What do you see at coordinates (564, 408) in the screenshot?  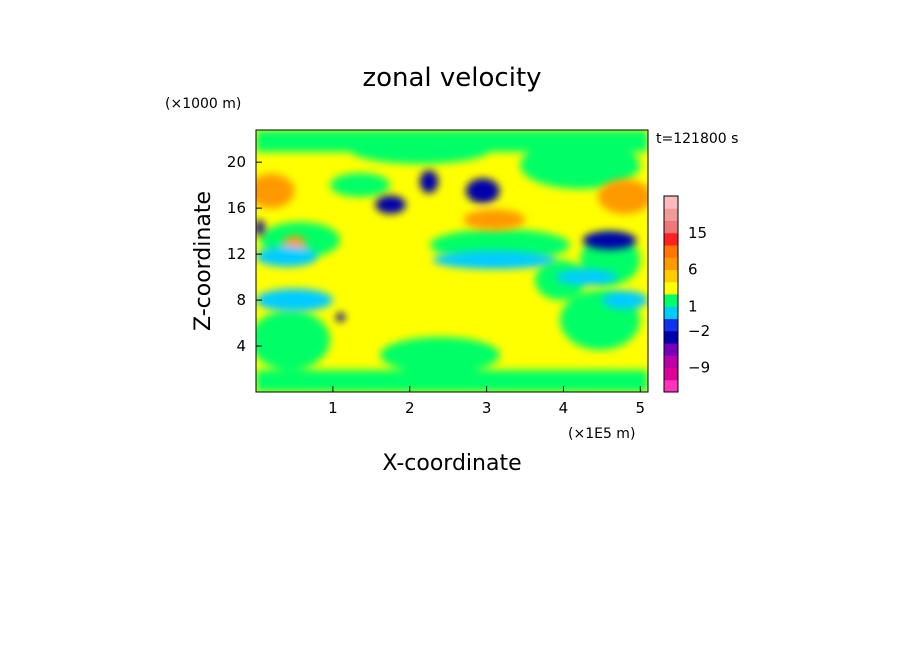 I see `x-tick-label: 4` at bounding box center [564, 408].